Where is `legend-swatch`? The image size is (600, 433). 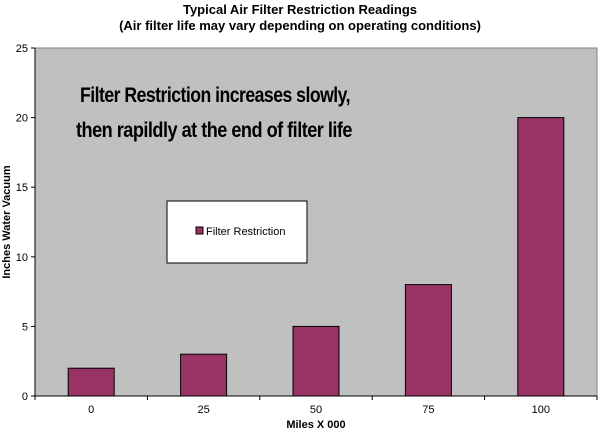 legend-swatch is located at coordinates (199, 230).